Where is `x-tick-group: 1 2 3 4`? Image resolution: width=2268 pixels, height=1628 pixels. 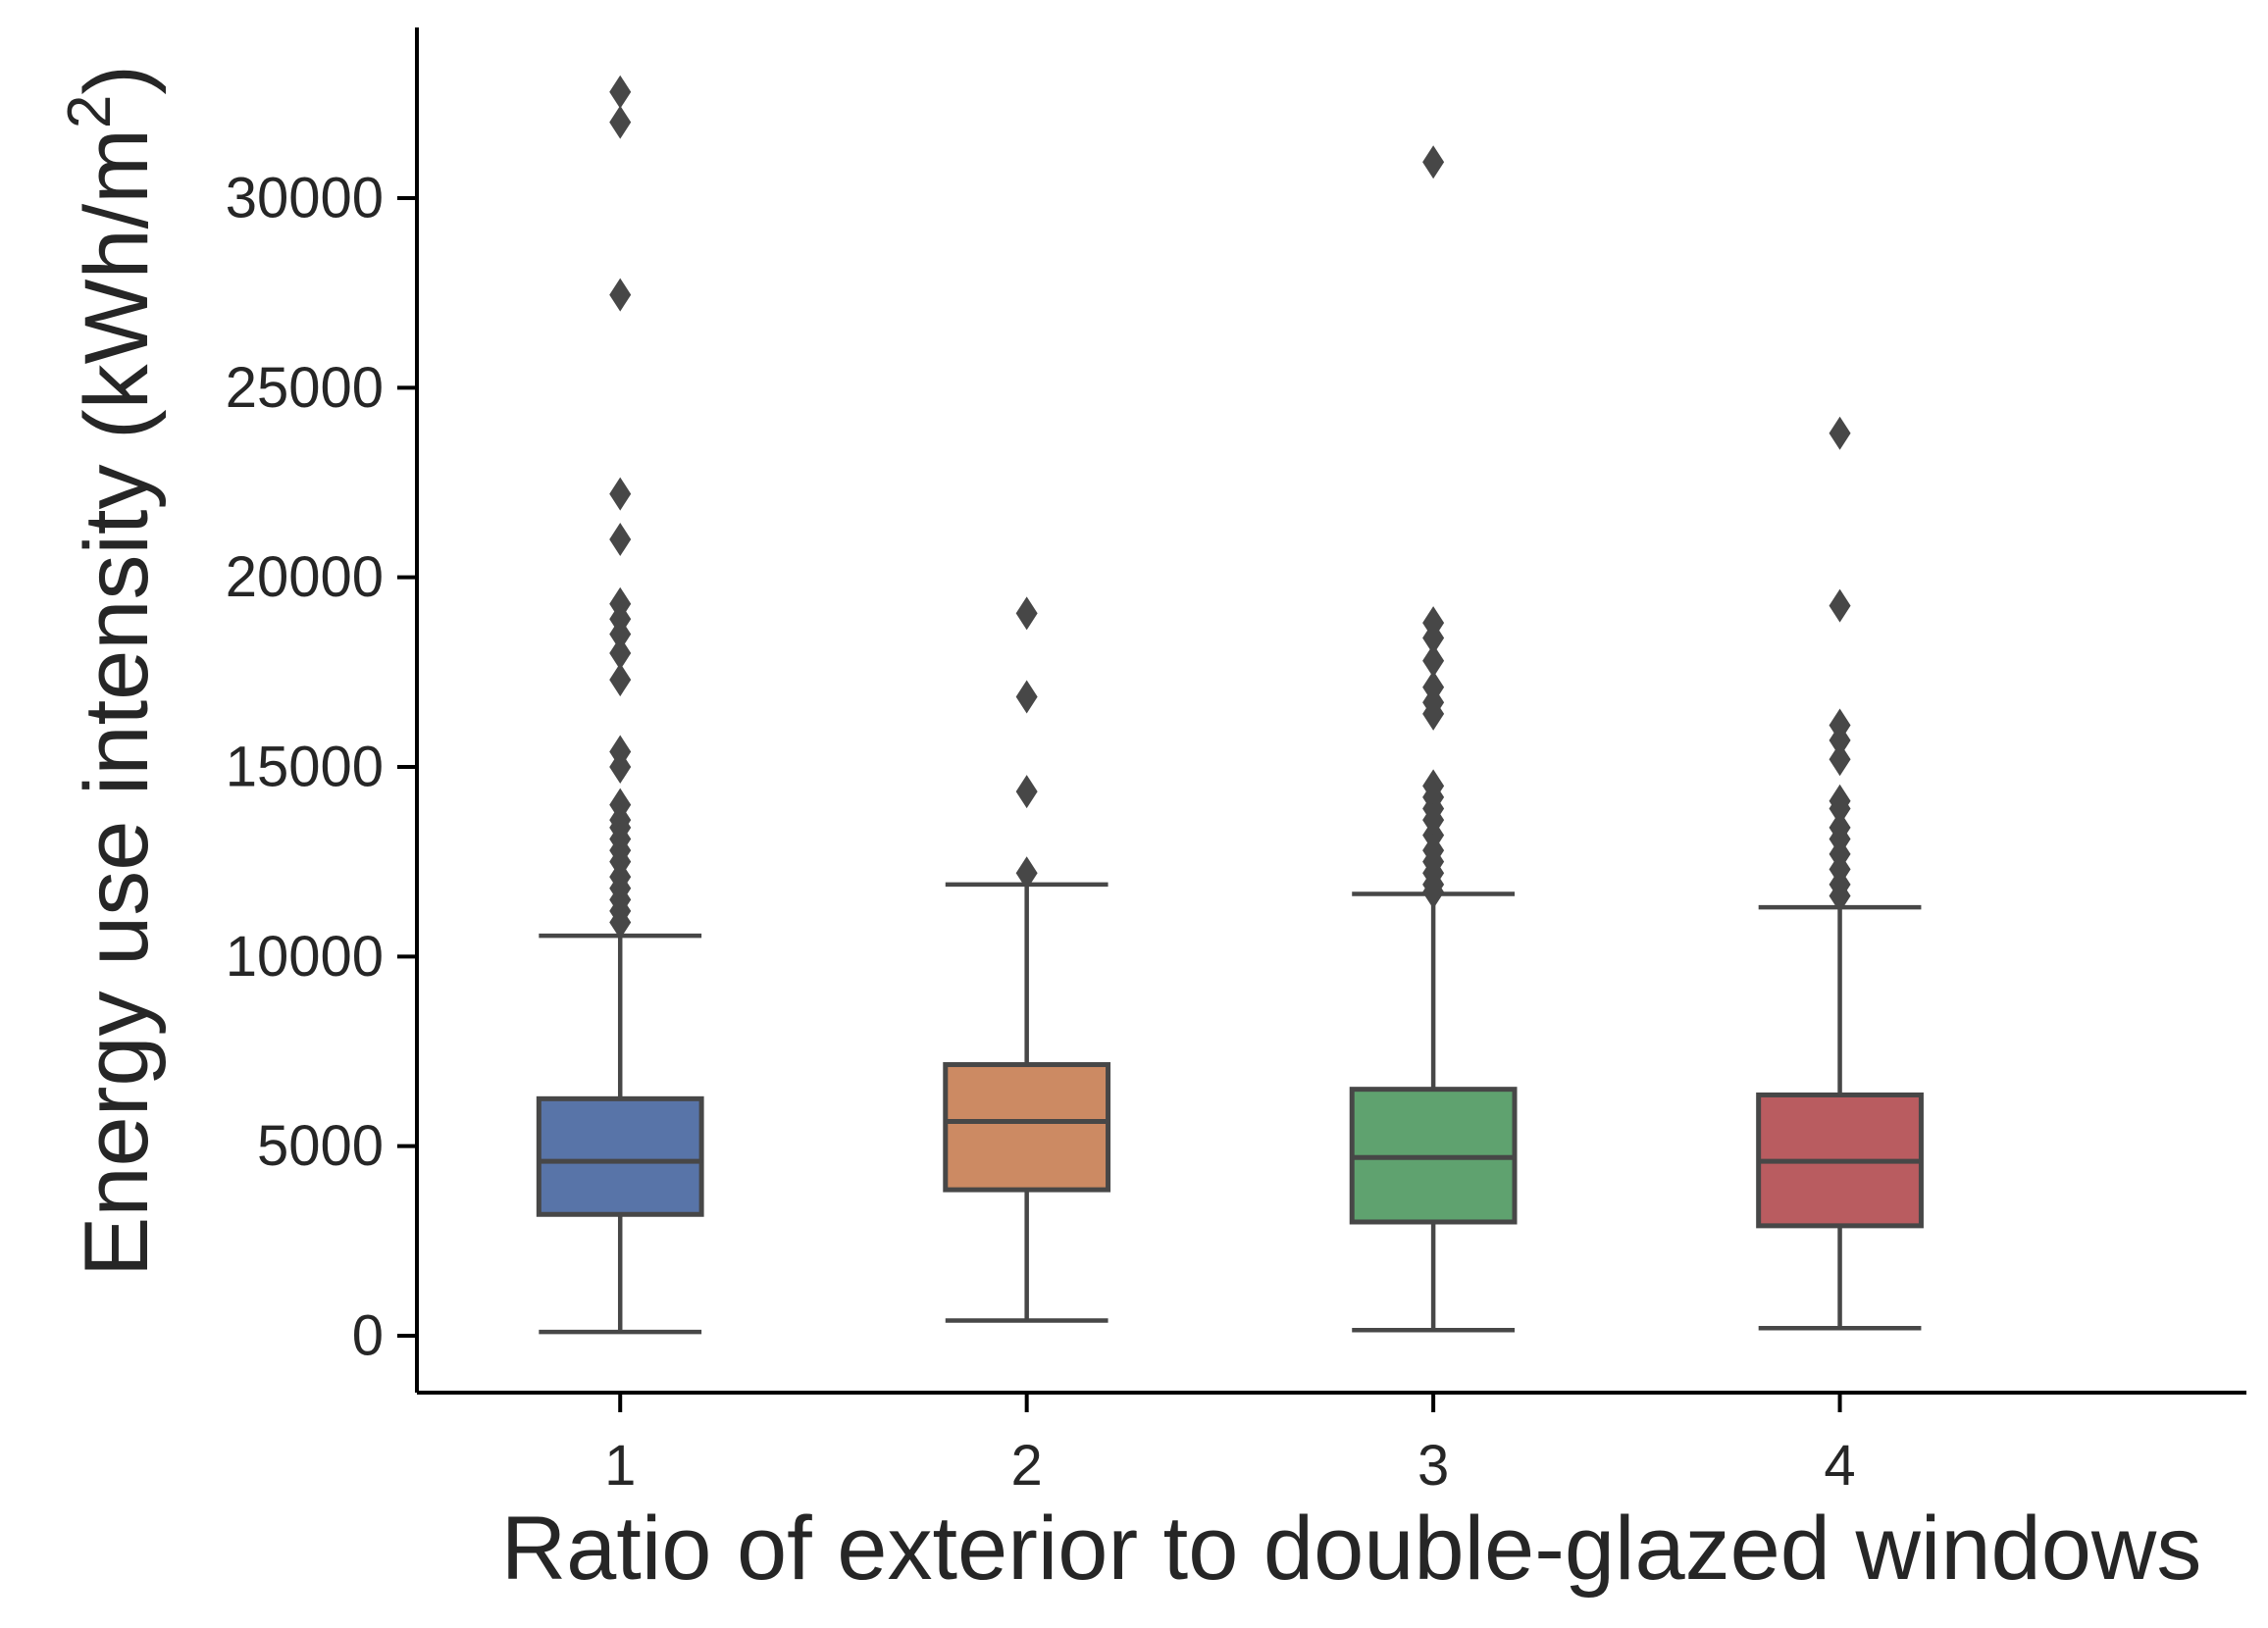 x-tick-group: 1 2 3 4 is located at coordinates (1230, 1445).